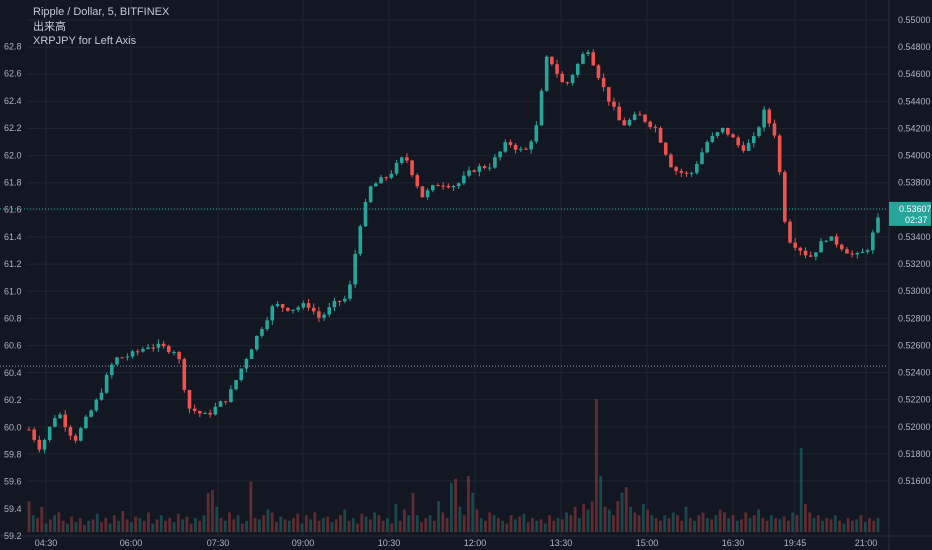 Image resolution: width=932 pixels, height=550 pixels. What do you see at coordinates (101, 12) in the screenshot?
I see `symbol-title: Ripple / Dollar, 5, BITFINEX` at bounding box center [101, 12].